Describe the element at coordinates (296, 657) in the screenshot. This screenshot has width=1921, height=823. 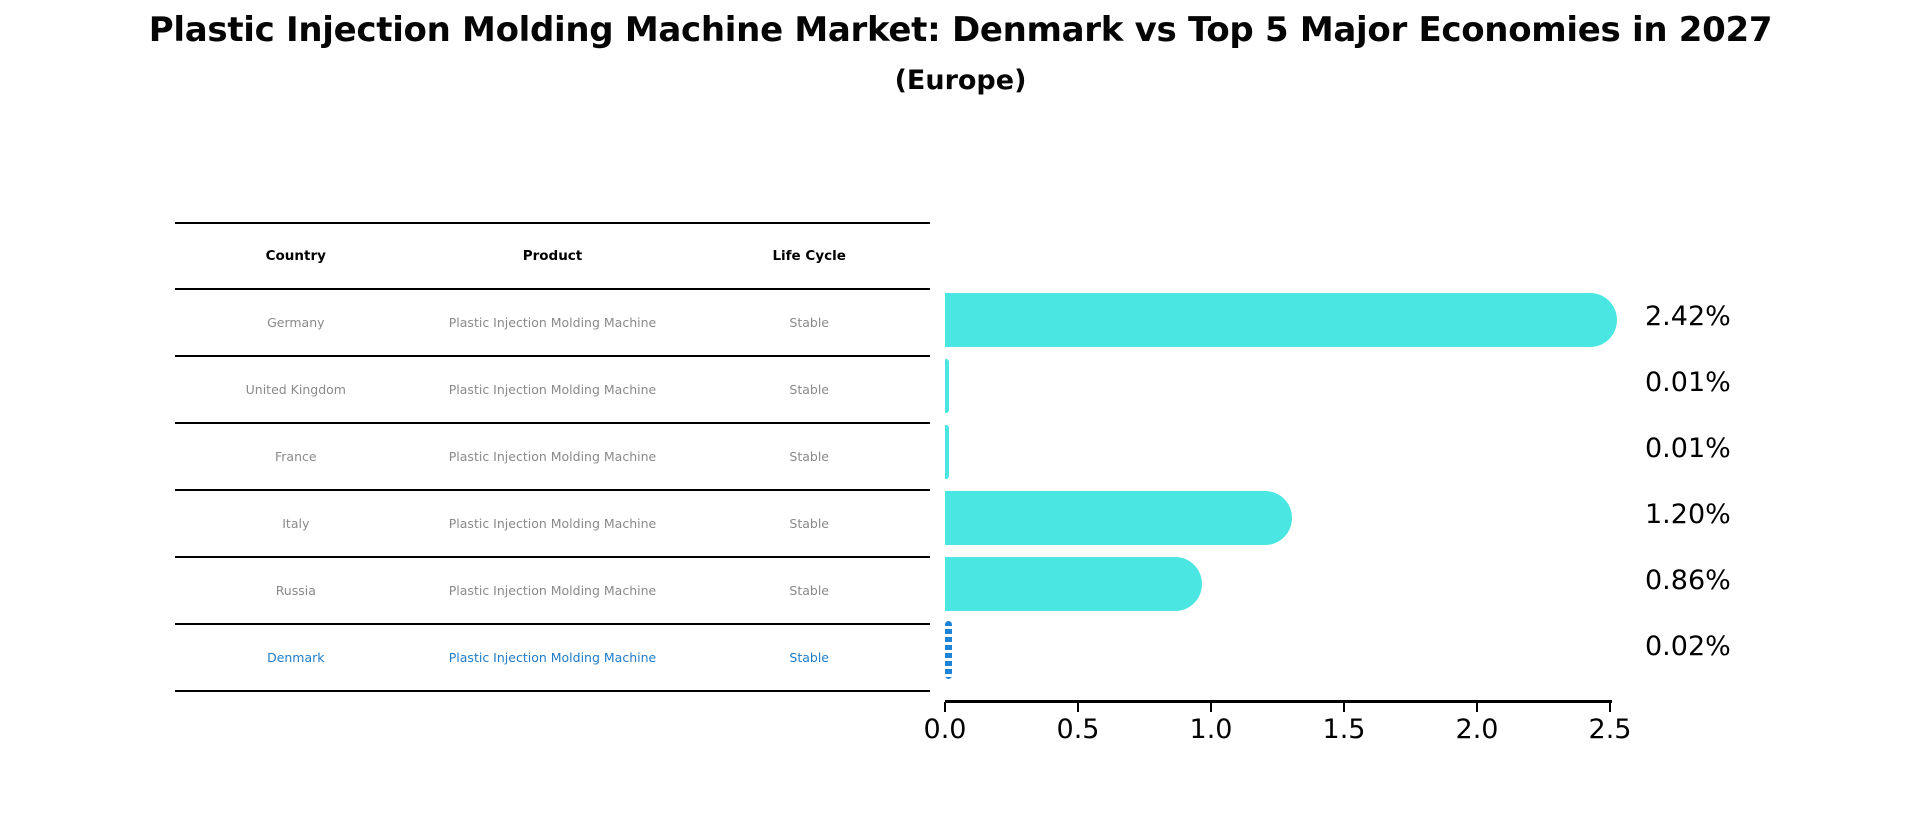
I see `cell-country: Denmark` at that location.